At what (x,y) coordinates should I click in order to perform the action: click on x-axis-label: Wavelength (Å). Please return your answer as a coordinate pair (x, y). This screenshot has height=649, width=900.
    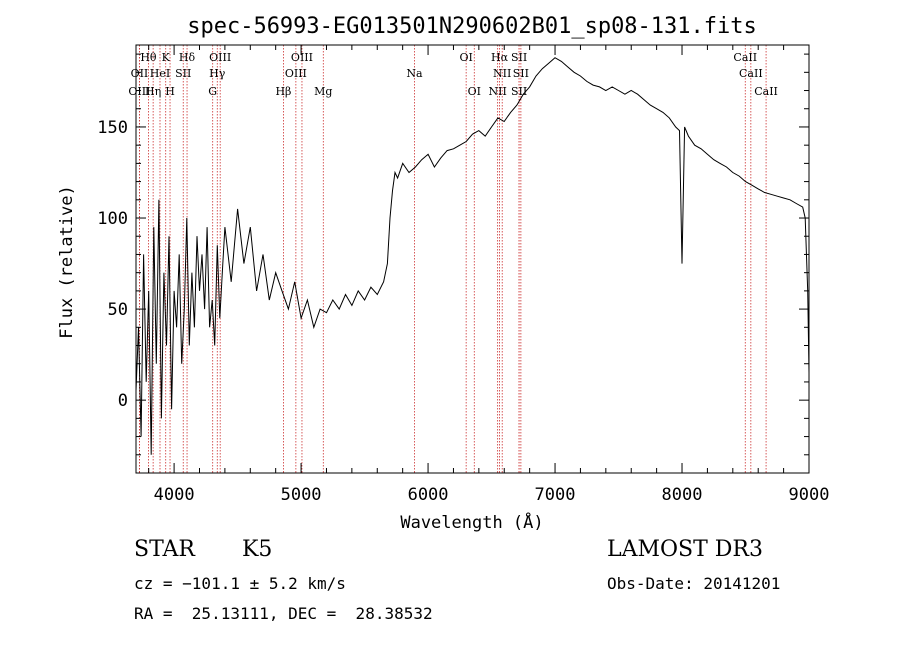
    Looking at the image, I should click on (471, 522).